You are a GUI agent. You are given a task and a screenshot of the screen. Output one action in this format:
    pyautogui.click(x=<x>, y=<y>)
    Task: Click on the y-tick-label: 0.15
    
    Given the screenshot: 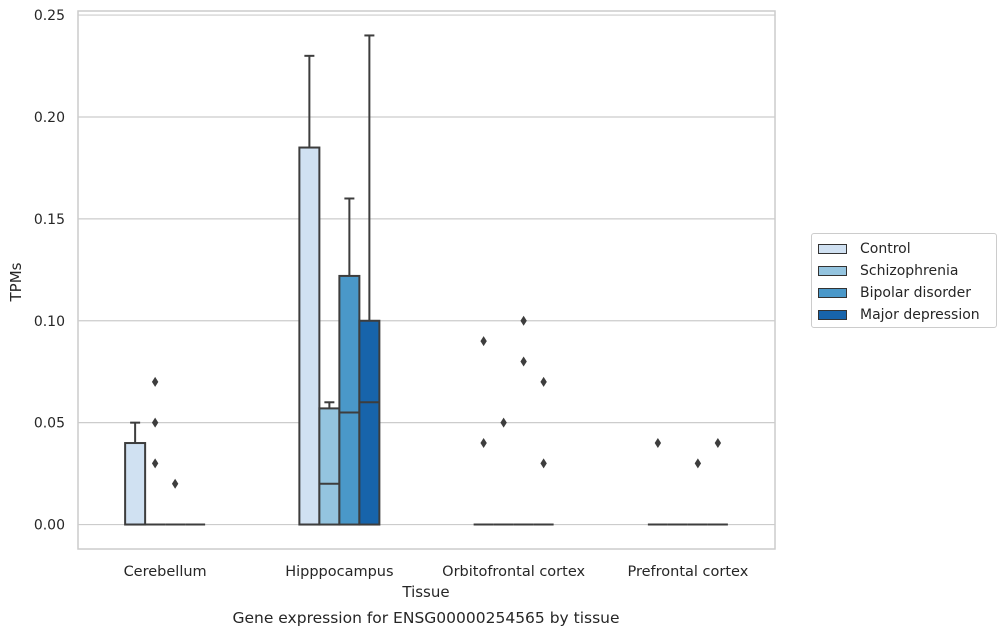 What is the action you would take?
    pyautogui.click(x=49, y=220)
    